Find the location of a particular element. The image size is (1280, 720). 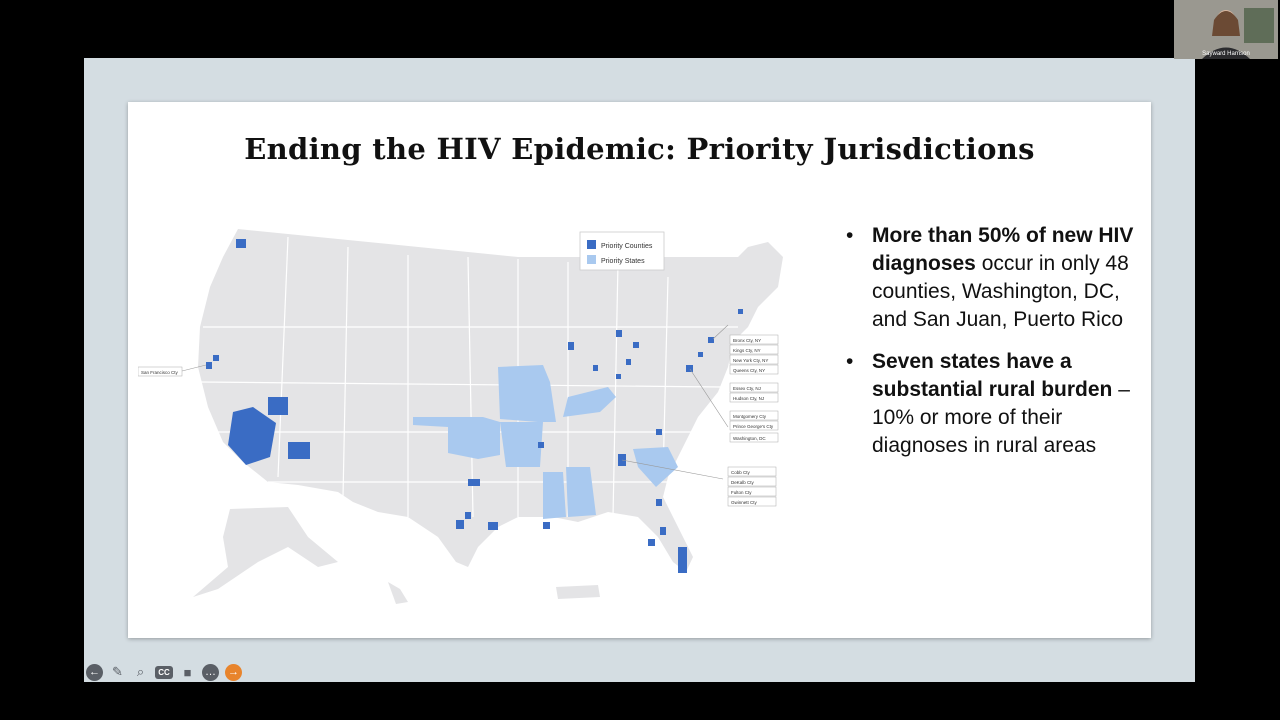

callout-san-francisco: San Francisco Cty is located at coordinates (160, 372).